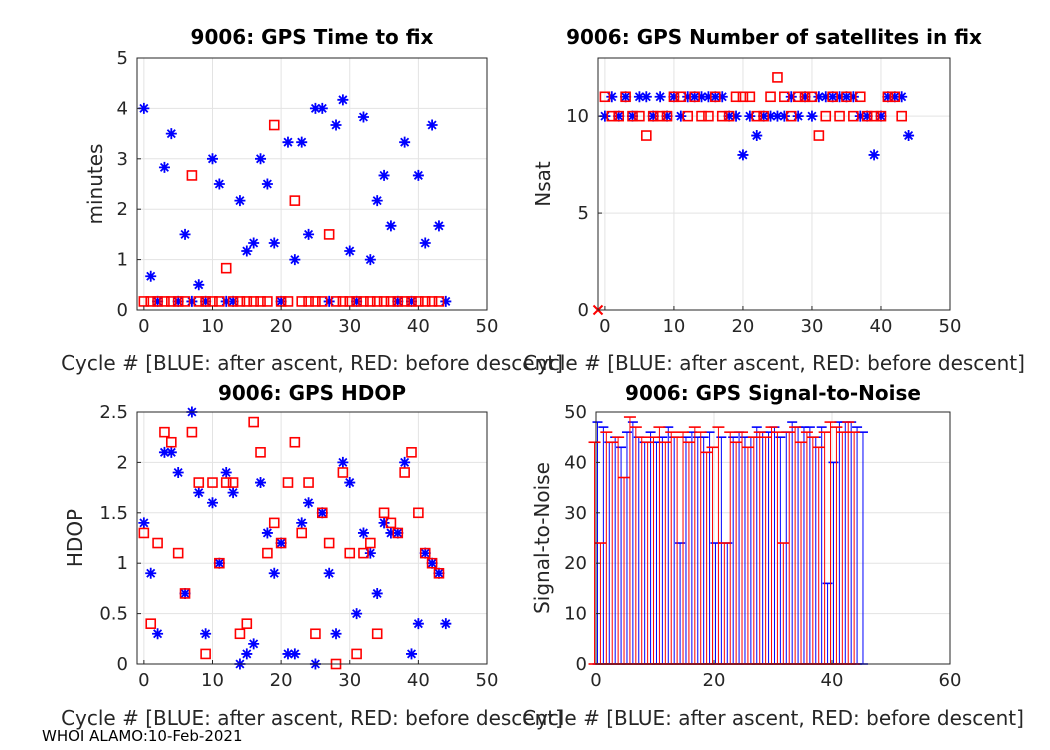 The height and width of the screenshot is (750, 1050). I want to click on ticks-hdop: 0 10 20 30 40 50 0 0.5 1 1.5 2 2.5, so click(298, 546).